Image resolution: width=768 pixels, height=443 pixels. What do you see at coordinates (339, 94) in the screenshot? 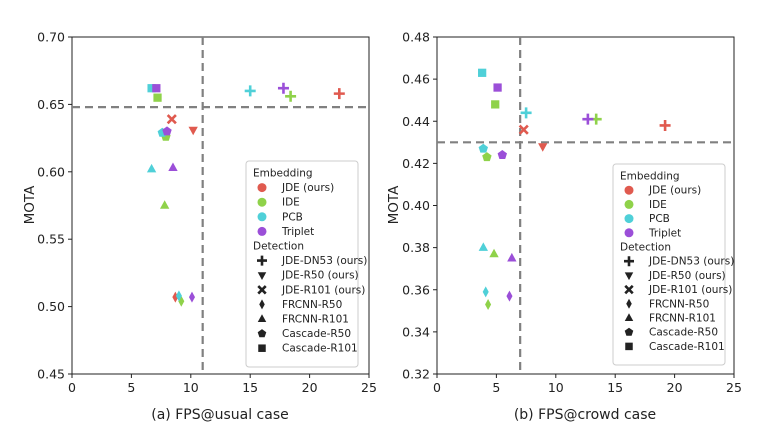
I see `data-point-jde-jde-dn53` at bounding box center [339, 94].